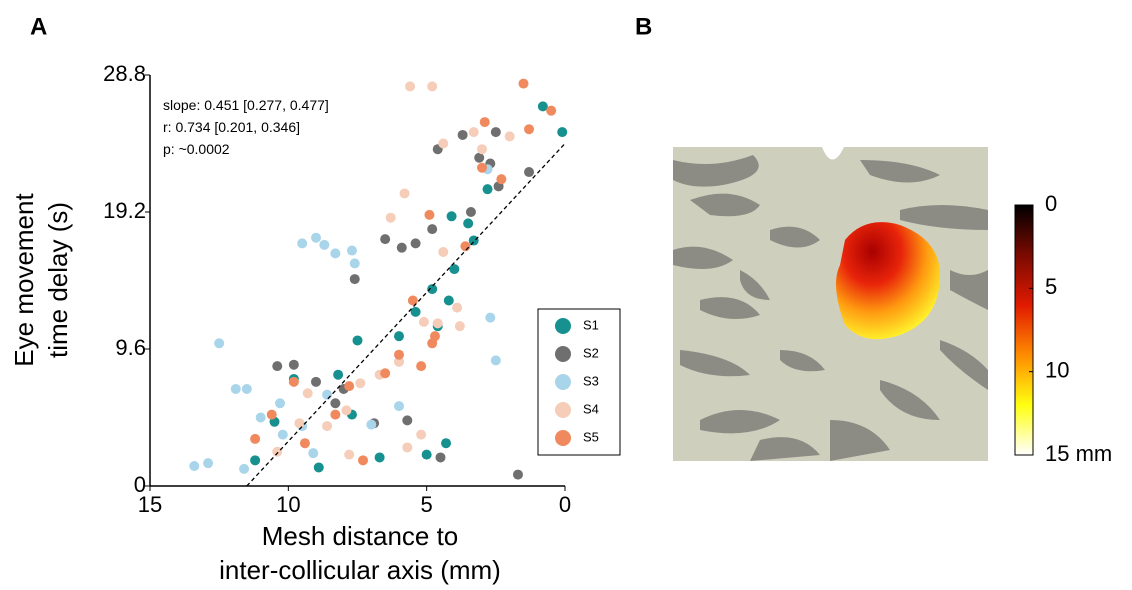 This screenshot has width=1132, height=590. Describe the element at coordinates (565, 504) in the screenshot. I see `x-tick-label: 0` at that location.